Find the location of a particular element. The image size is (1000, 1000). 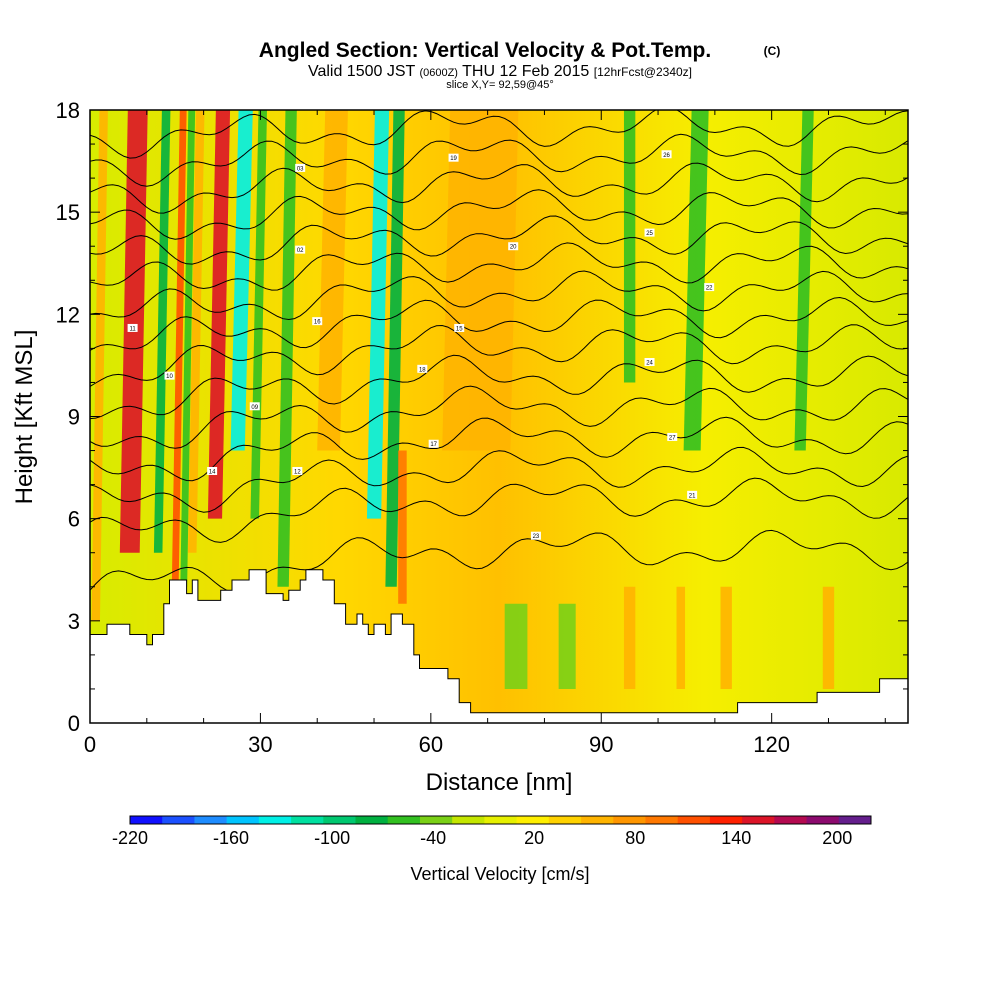

contour-label-11: 19 is located at coordinates (453, 157).